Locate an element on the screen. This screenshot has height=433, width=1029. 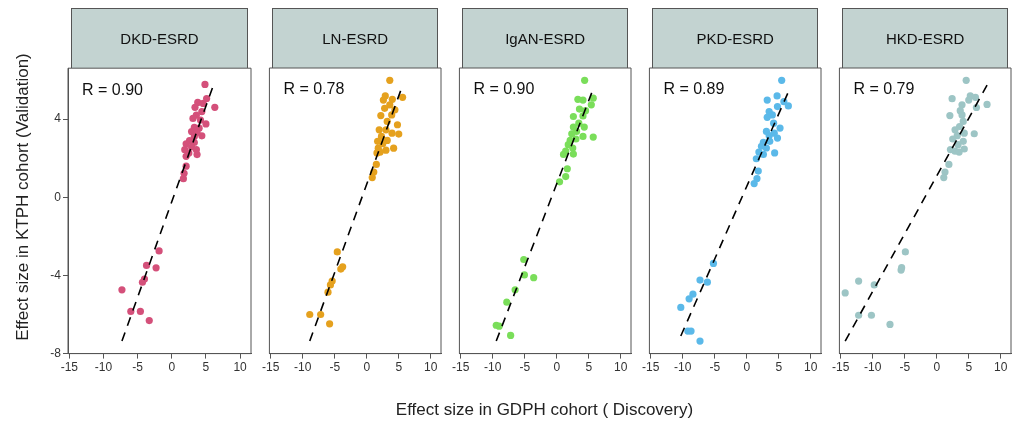
y-axis-title: Effect size in KTPH cohort (Validation) is located at coordinates (23, 197).